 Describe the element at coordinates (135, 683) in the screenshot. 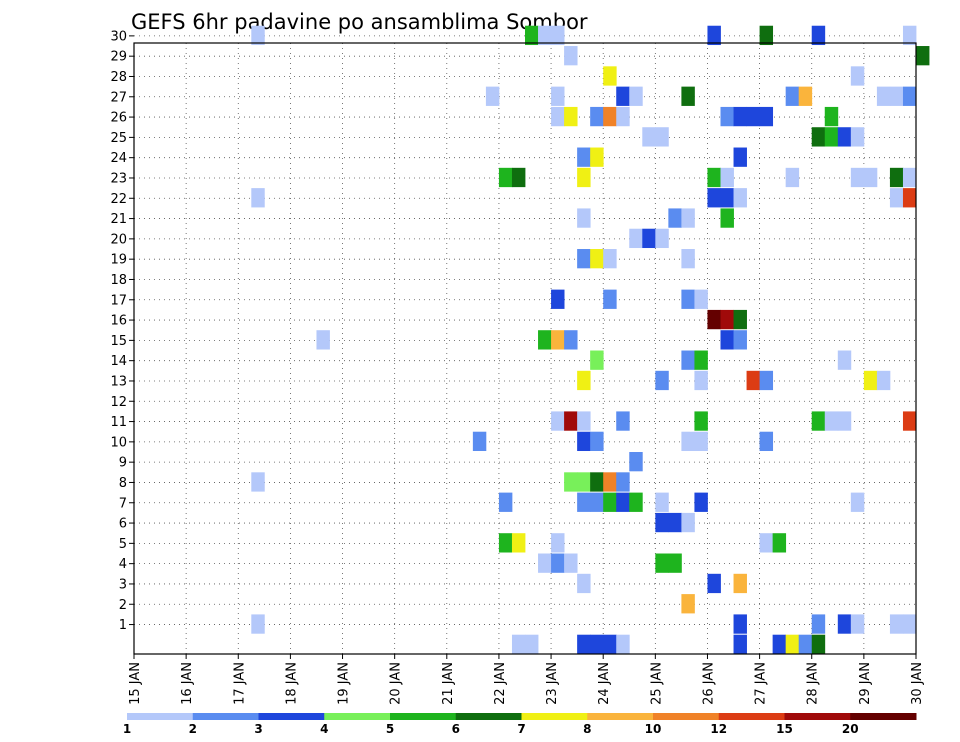

I see `x-tick-label: 15 JAN` at that location.